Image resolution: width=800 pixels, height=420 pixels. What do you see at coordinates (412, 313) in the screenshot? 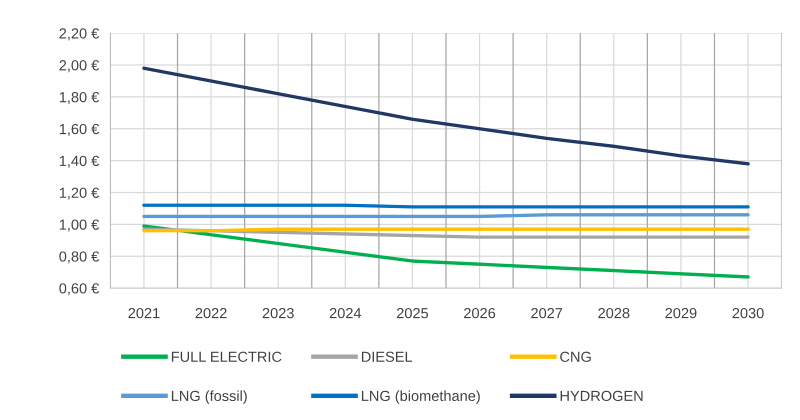
I see `x-tick-label: 2025` at bounding box center [412, 313].